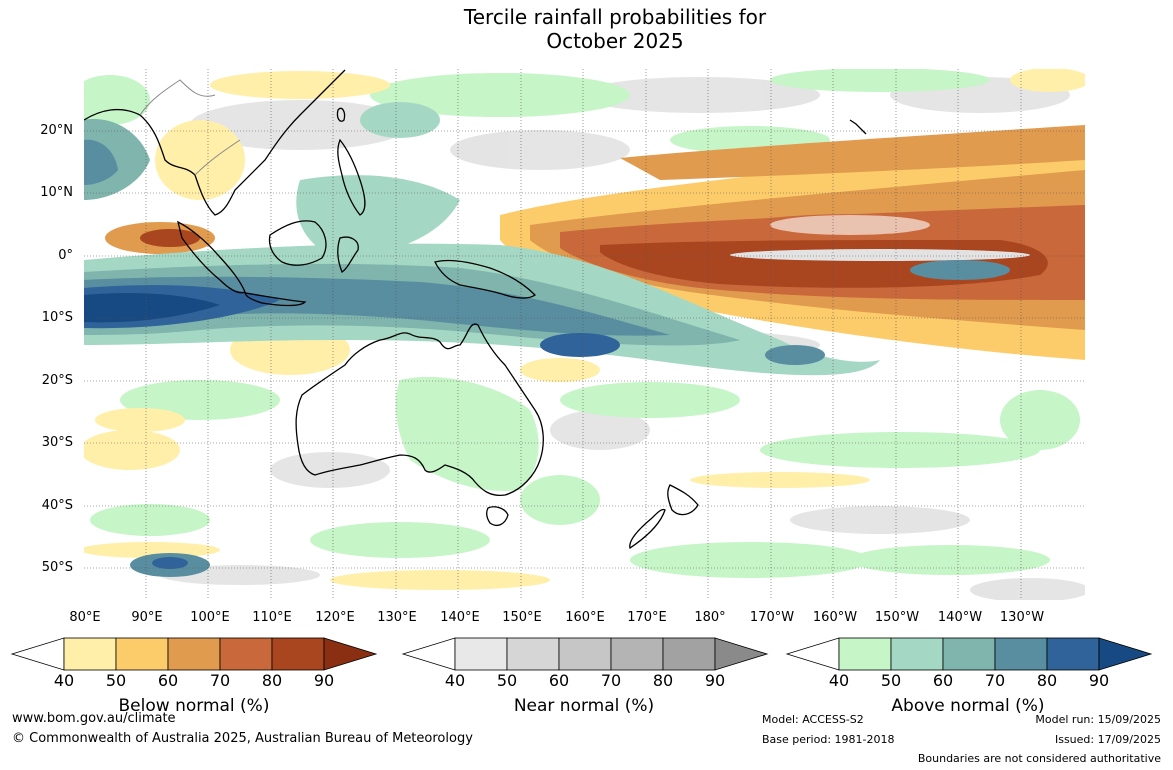 The image size is (1173, 770). Describe the element at coordinates (647, 529) in the screenshot. I see `new-zealand-south` at that location.